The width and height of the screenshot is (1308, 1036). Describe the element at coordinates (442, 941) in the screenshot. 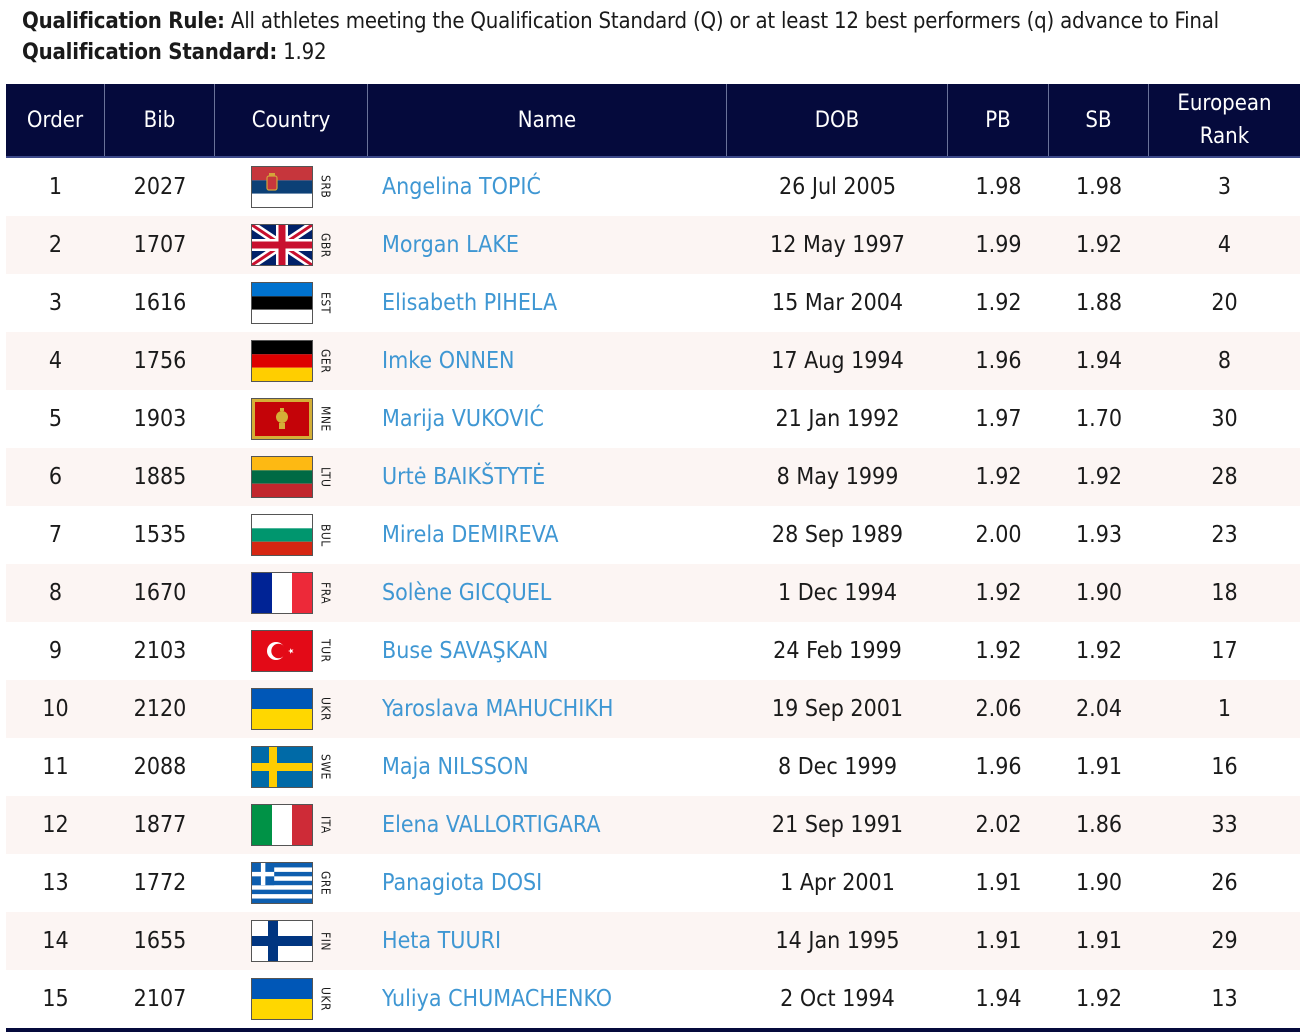

I see `athlete-name-link: Heta TUURI` at that location.